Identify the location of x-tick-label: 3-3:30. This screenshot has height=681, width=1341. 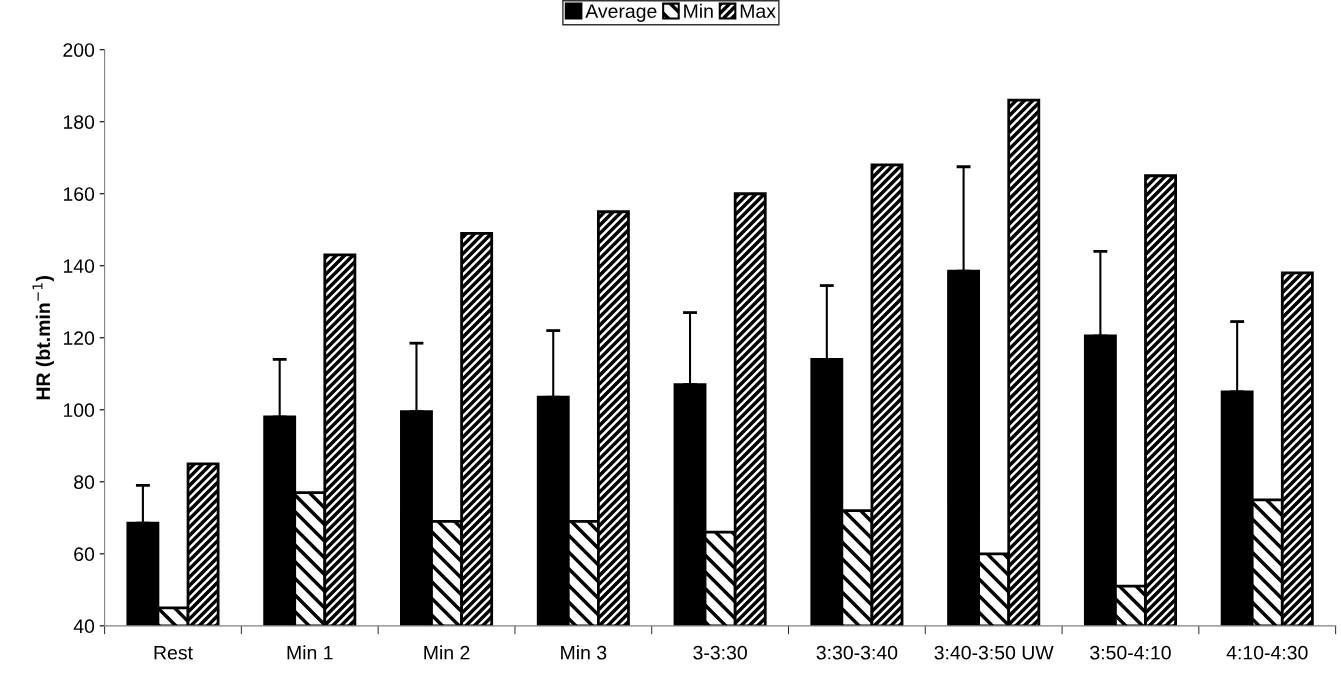
(720, 652).